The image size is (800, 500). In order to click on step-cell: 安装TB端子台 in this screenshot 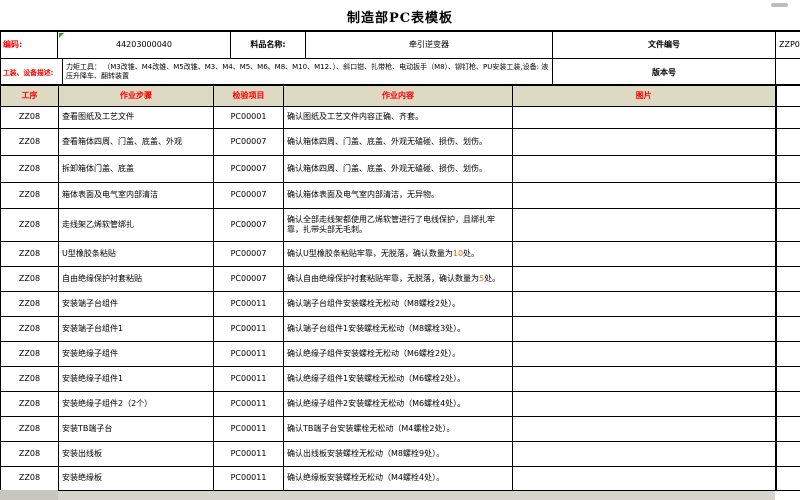, I will do `click(136, 428)`.